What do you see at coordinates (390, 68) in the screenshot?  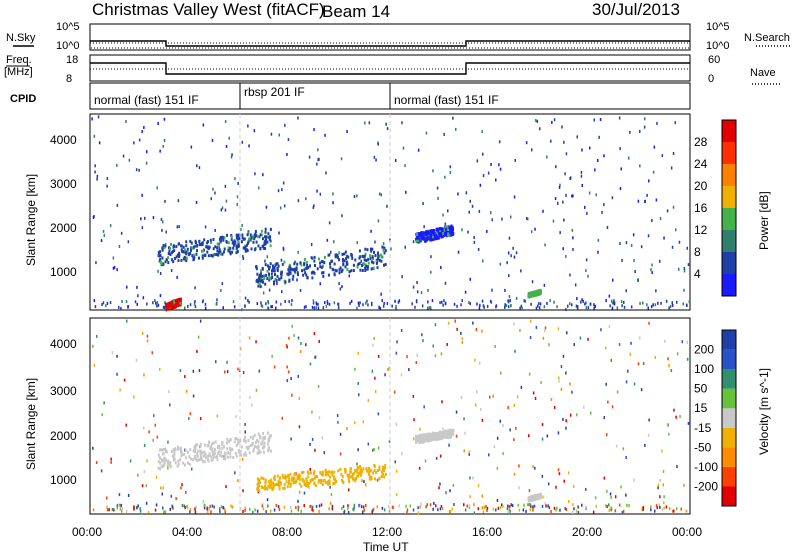 I see `freq-line` at bounding box center [390, 68].